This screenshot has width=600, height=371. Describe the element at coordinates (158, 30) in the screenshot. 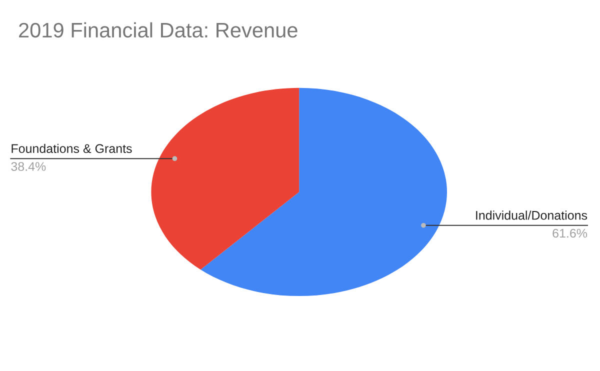

I see `chart-title: 2019 Financial Data: Revenue` at that location.